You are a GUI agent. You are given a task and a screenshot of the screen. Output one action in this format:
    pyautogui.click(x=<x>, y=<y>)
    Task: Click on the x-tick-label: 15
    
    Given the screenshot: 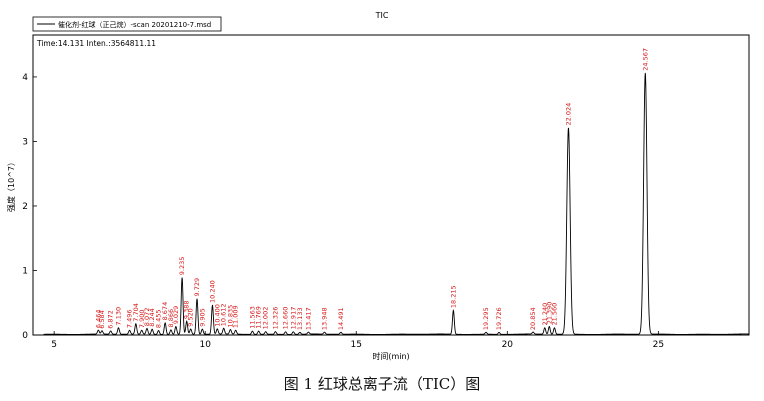 What is the action you would take?
    pyautogui.click(x=356, y=345)
    